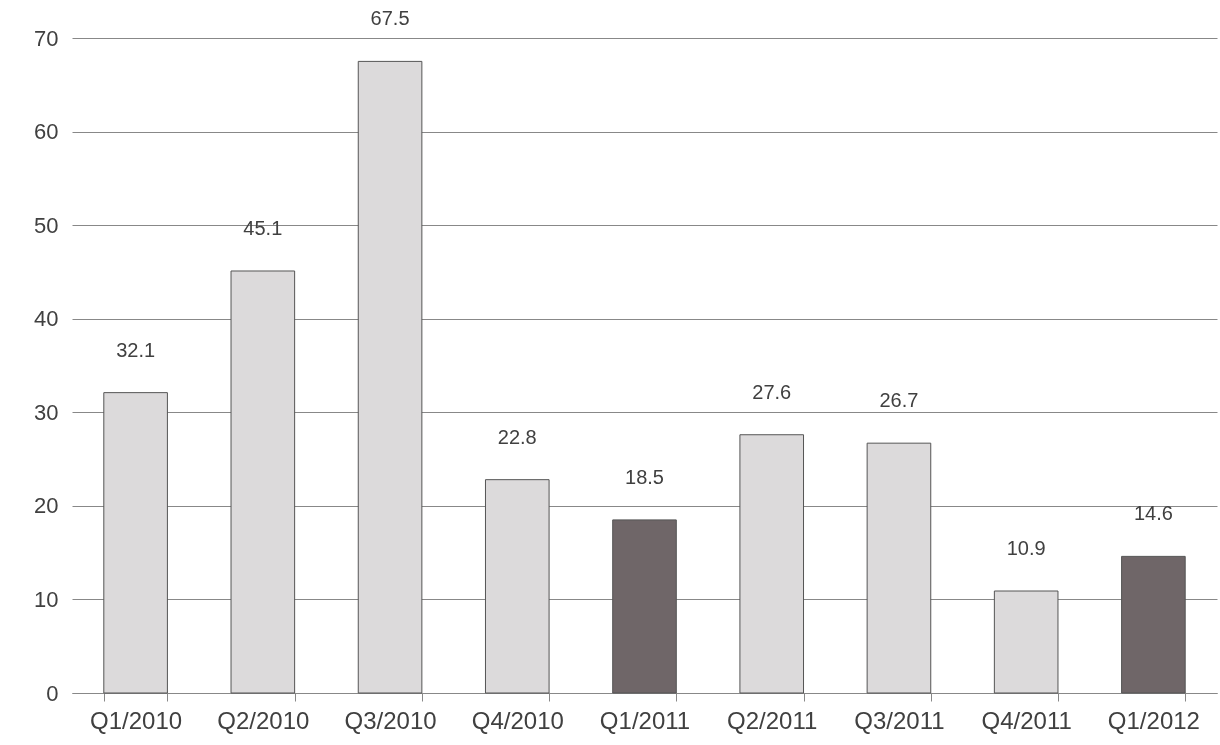 This screenshot has height=745, width=1220. Describe the element at coordinates (899, 400) in the screenshot. I see `data-label: 26.7` at that location.